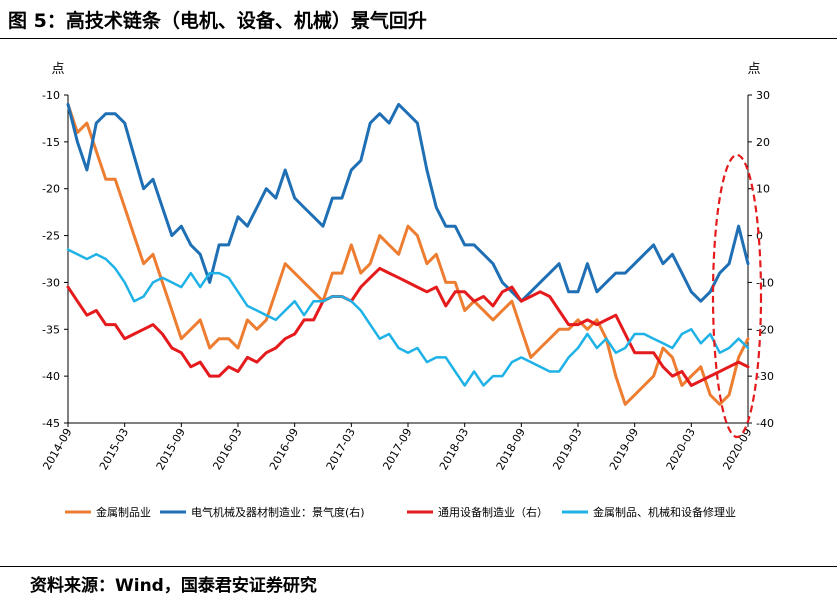  I want to click on y-left-tick-label: -10, so click(51, 95).